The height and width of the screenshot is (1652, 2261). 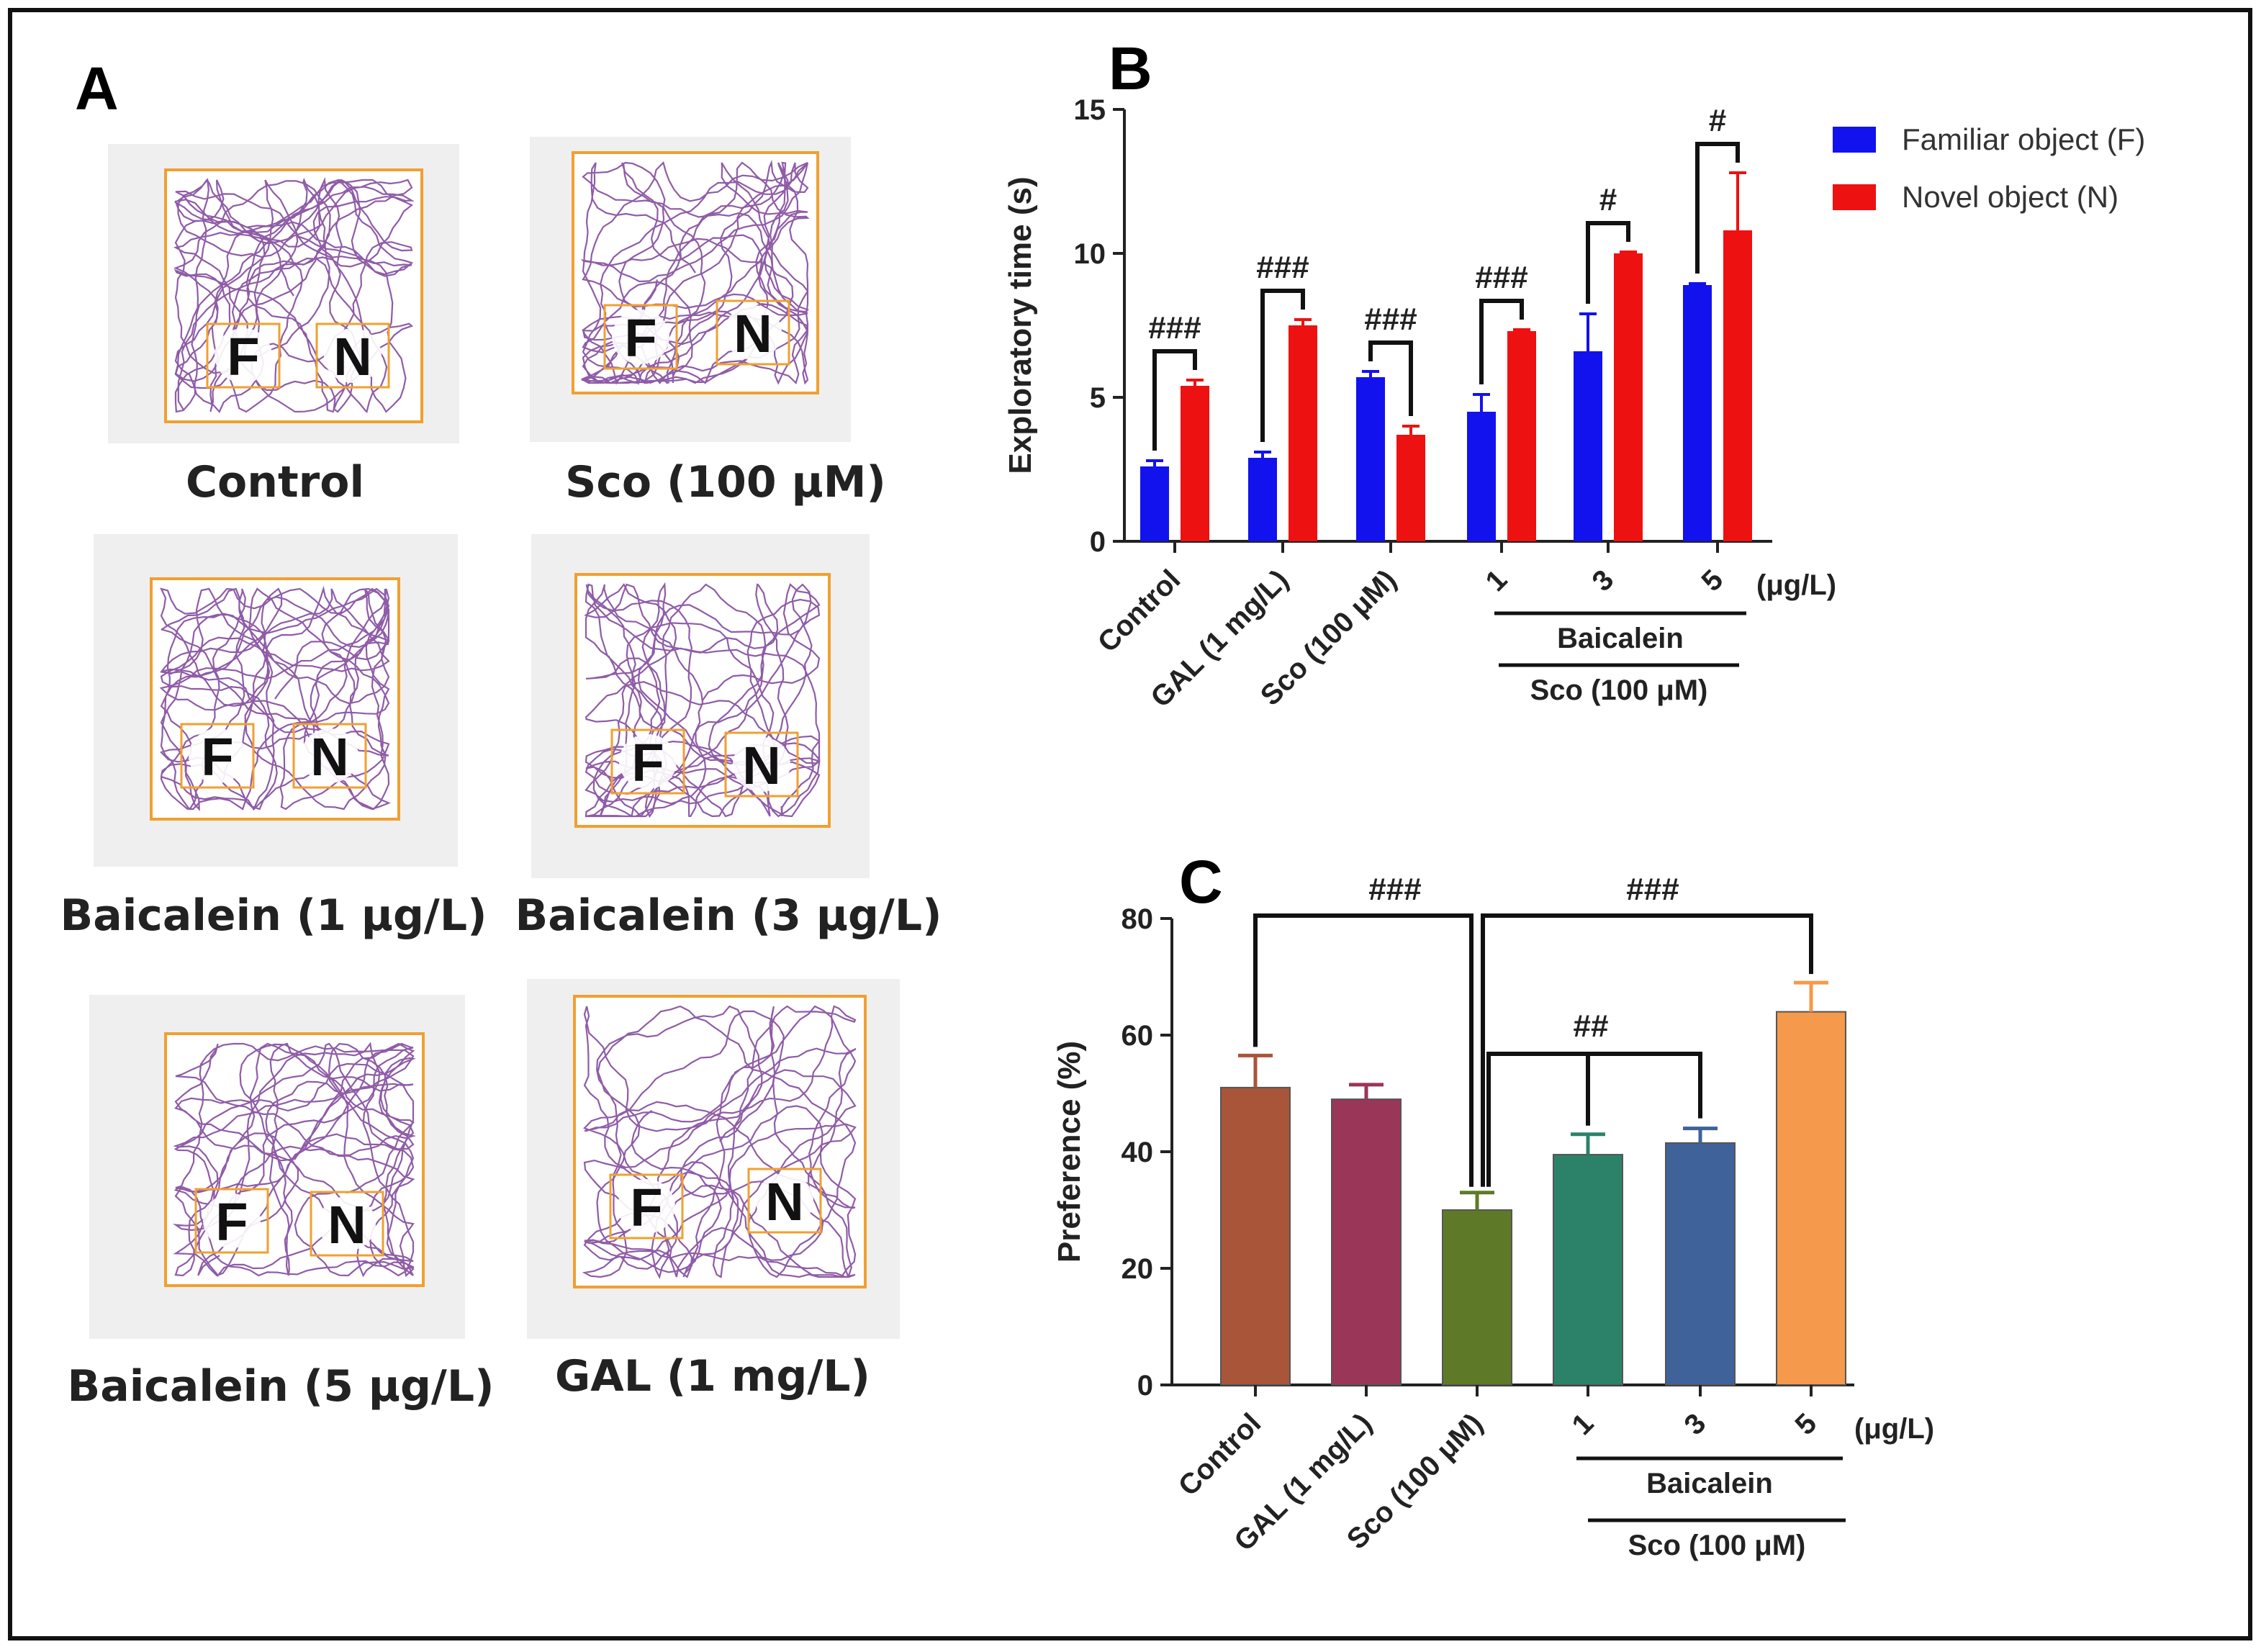 What do you see at coordinates (712, 1377) in the screenshot?
I see `track-caption: GAL (1 mg/L)` at bounding box center [712, 1377].